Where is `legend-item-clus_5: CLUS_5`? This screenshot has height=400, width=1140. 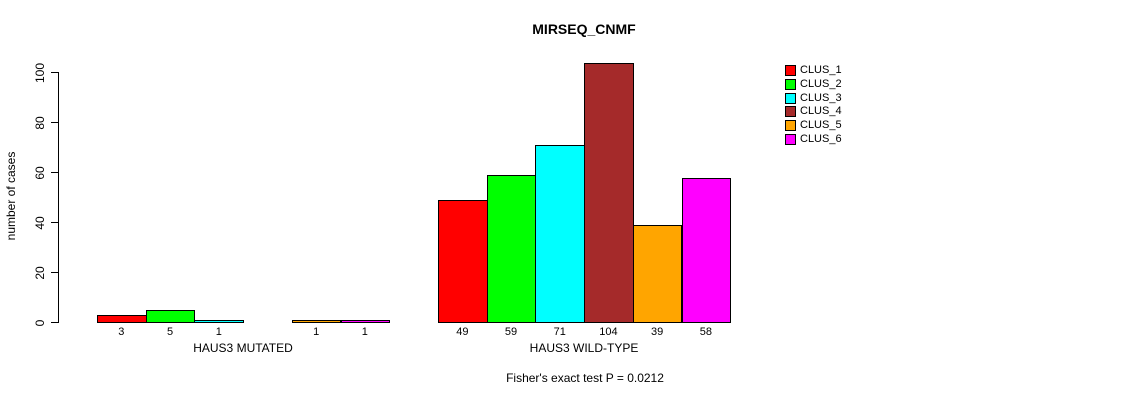
legend-item-clus_5: CLUS_5 is located at coordinates (813, 126).